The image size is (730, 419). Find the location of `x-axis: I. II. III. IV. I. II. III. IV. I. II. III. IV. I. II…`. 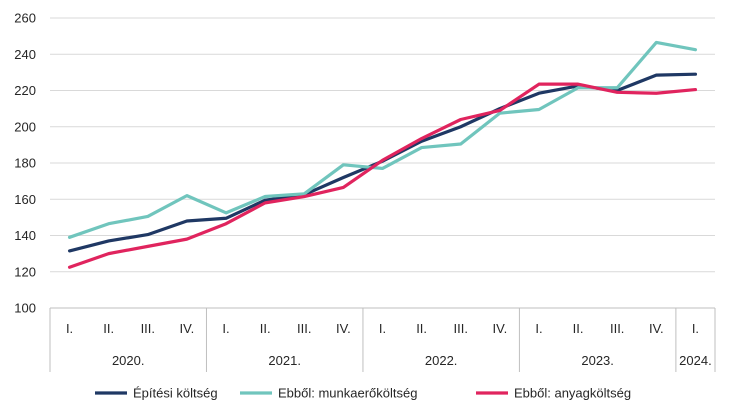

x-axis: I. II. III. IV. I. II. III. IV. I. II. III. IV. I. II… is located at coordinates (382, 339).